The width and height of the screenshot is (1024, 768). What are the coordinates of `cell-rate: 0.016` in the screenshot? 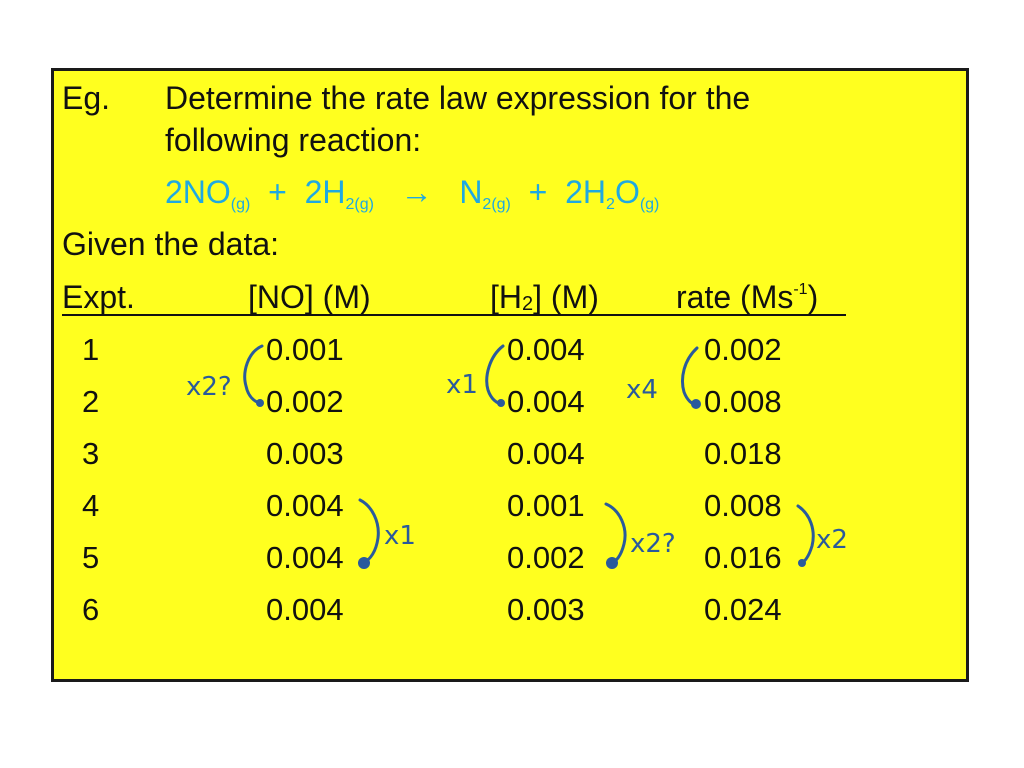 It's located at (743, 557).